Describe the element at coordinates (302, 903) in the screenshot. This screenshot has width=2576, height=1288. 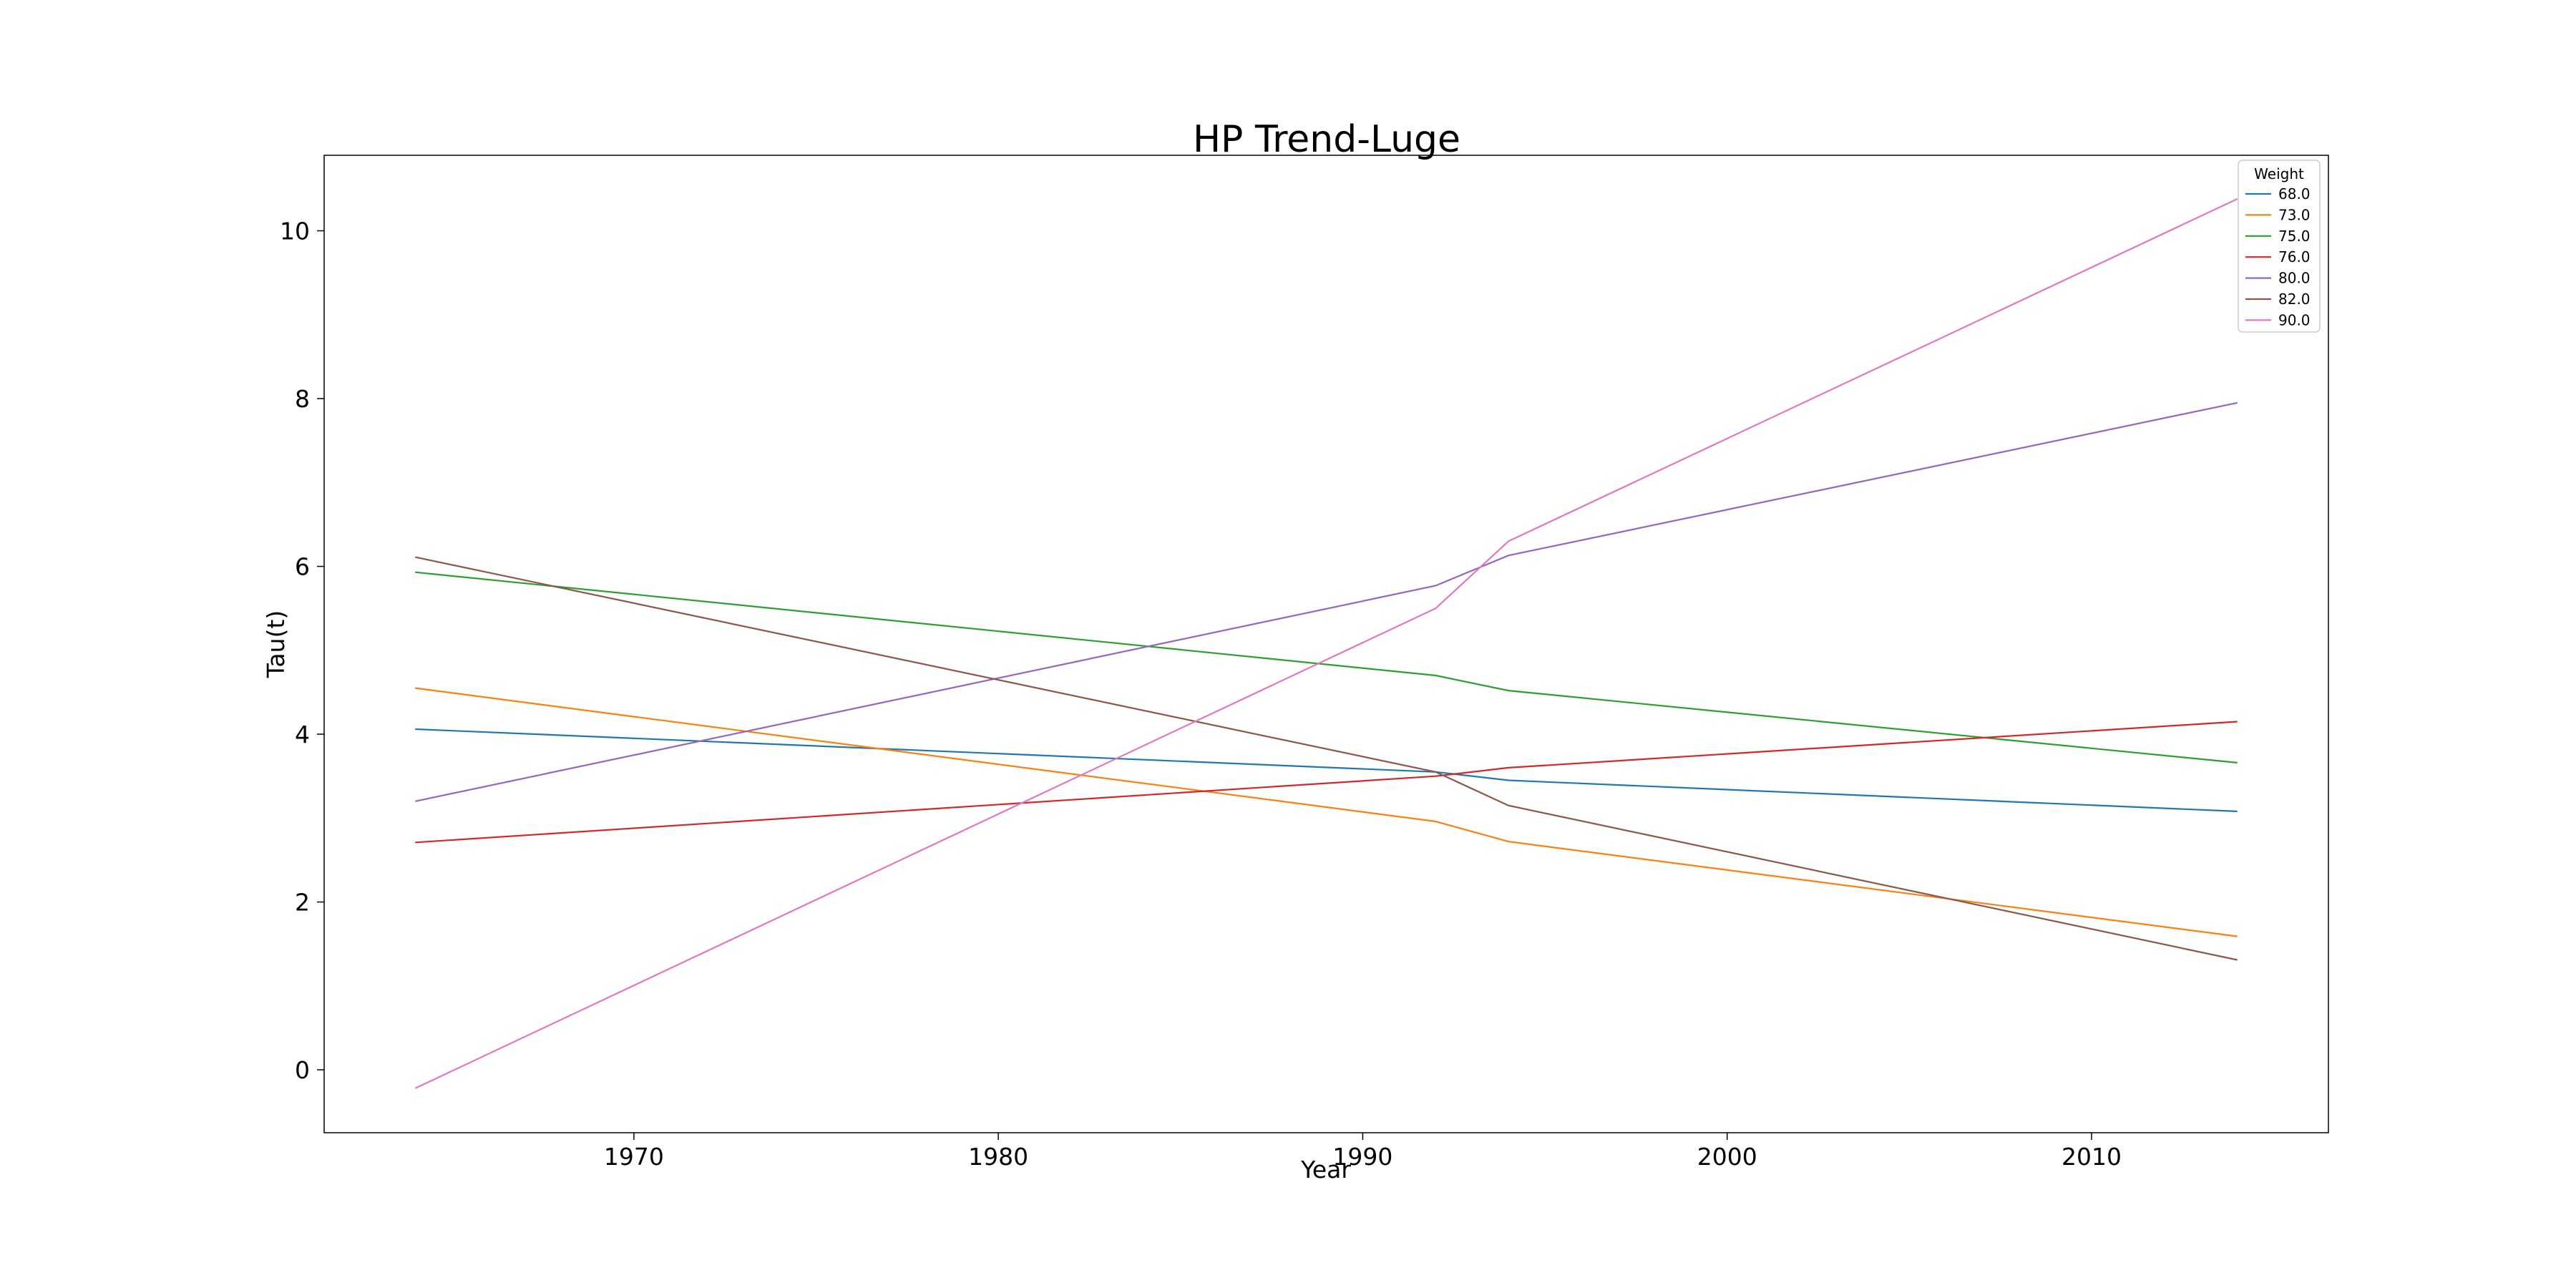
I see `y-tick-label: 2` at that location.